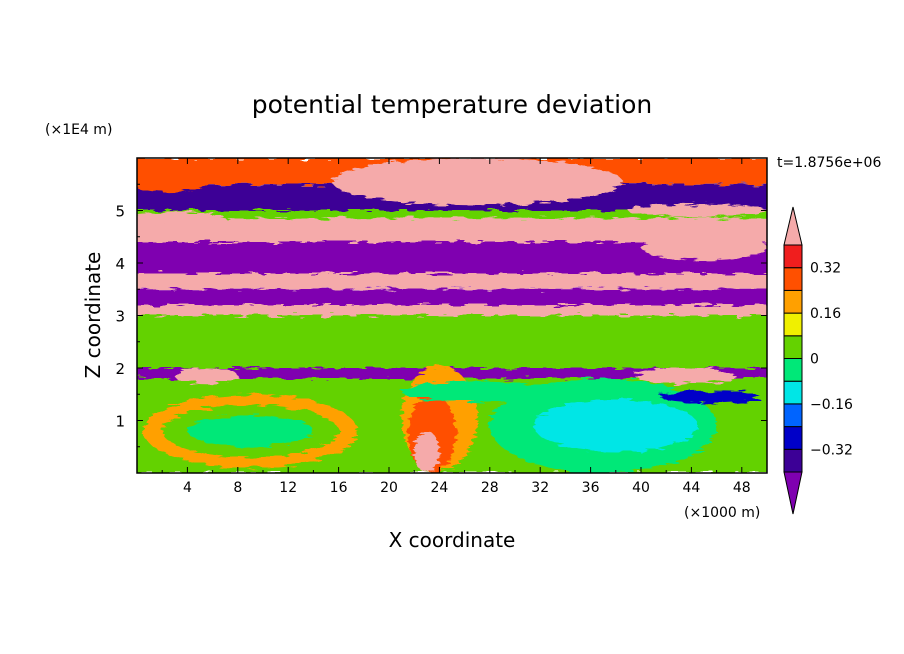 The image size is (904, 654). I want to click on x-tick-label: 4, so click(187, 488).